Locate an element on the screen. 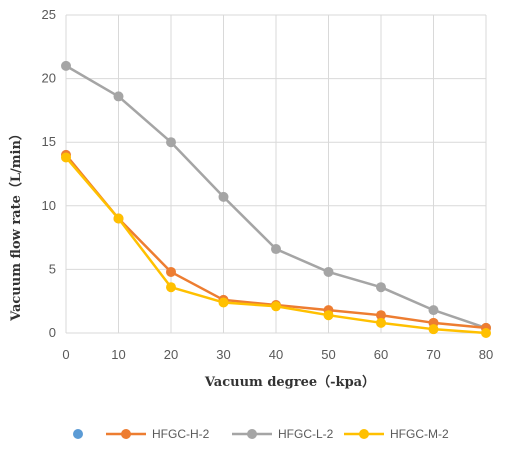 This screenshot has height=449, width=514. legend: HFGC-H-2 HFGC-L-2 HFGC-M-2 is located at coordinates (261, 434).